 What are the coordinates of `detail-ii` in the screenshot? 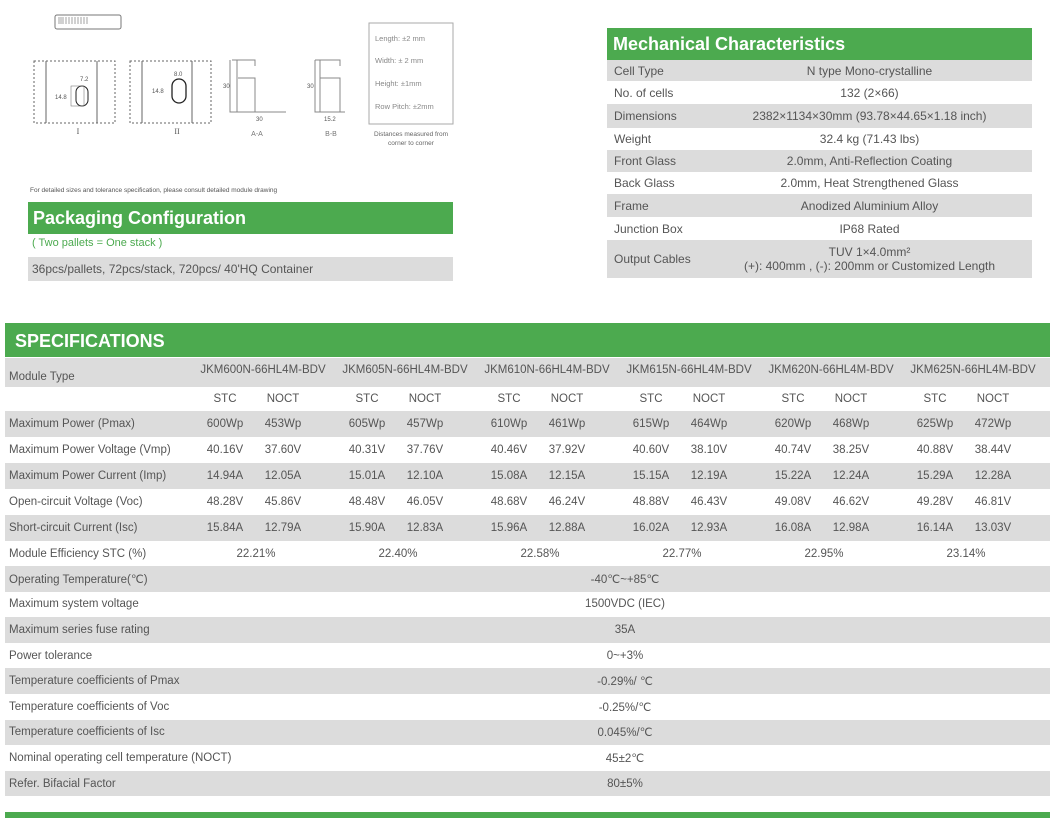 It's located at (170, 92).